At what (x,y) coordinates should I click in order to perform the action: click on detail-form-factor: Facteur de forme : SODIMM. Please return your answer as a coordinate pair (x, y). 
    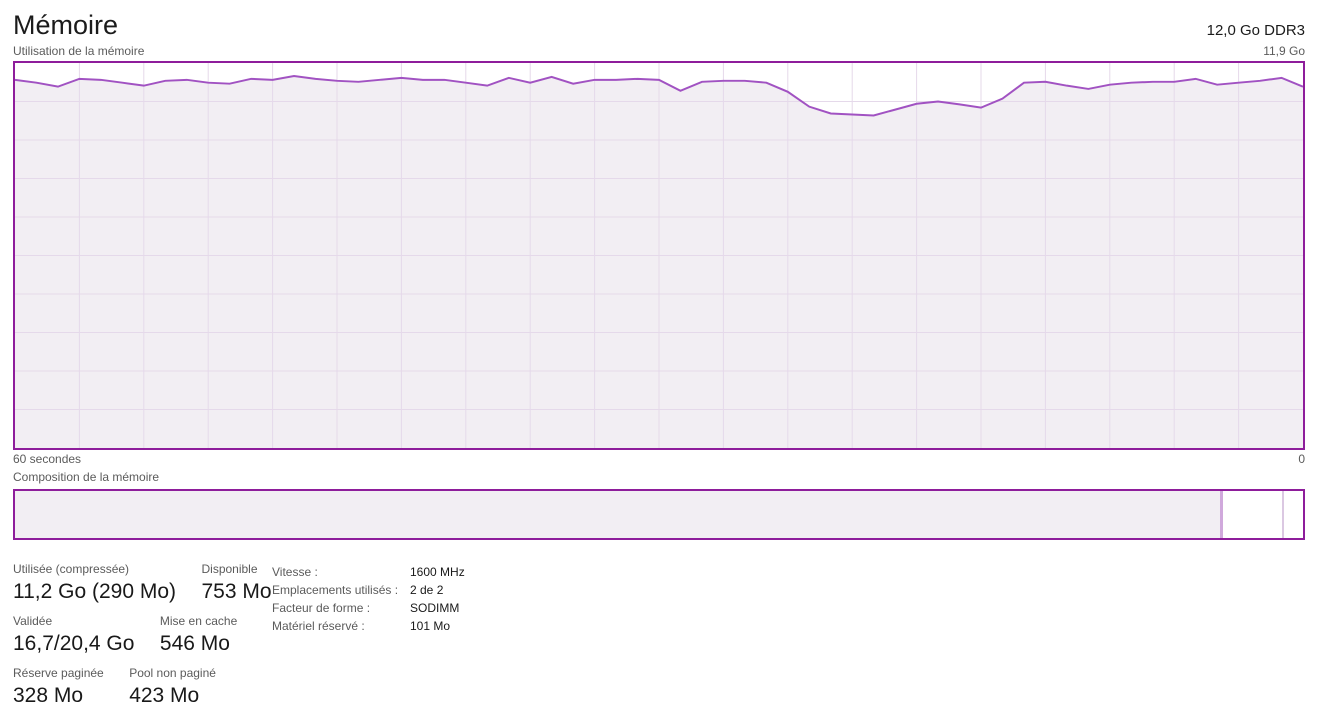
    Looking at the image, I should click on (368, 608).